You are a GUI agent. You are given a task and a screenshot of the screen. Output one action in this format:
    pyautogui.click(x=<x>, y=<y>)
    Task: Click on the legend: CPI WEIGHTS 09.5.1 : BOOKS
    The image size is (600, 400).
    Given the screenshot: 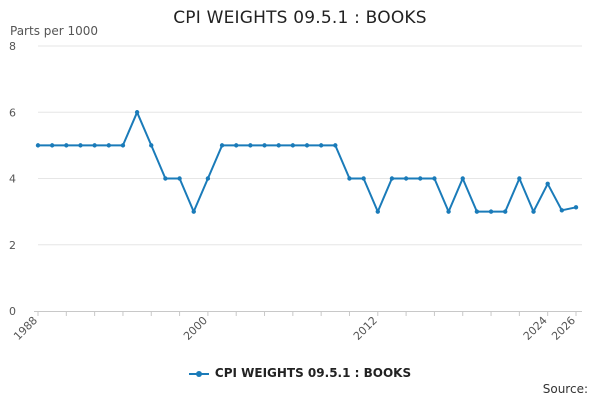 What is the action you would take?
    pyautogui.click(x=300, y=373)
    